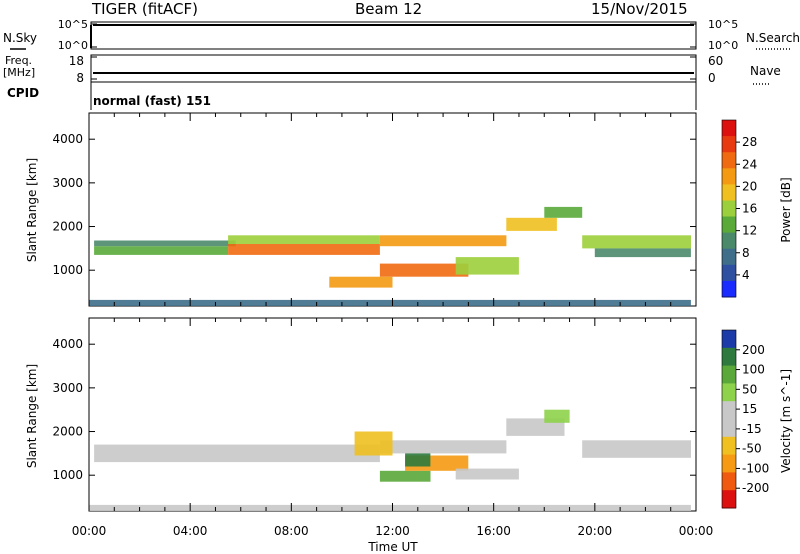  Describe the element at coordinates (18, 60) in the screenshot. I see `freq-label: Freq.` at that location.